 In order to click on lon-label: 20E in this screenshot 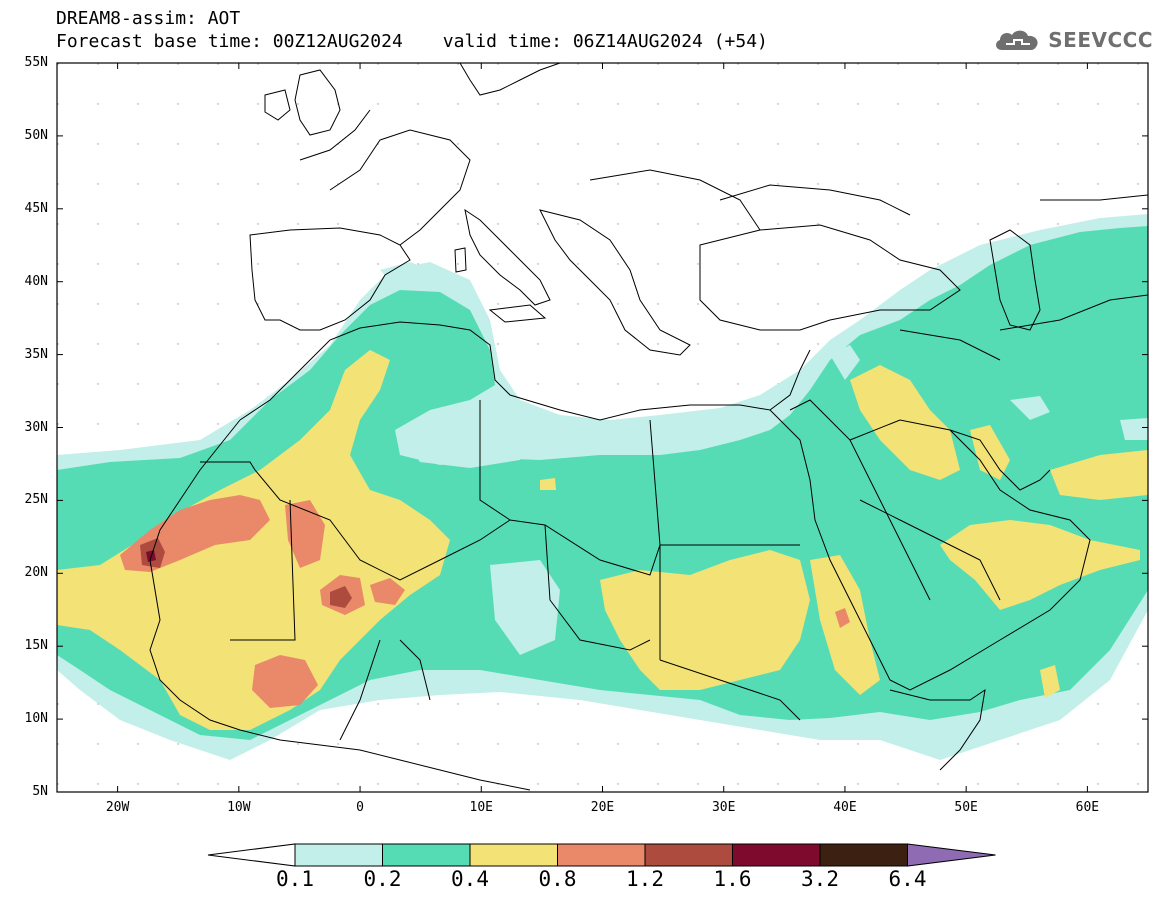, I will do `click(602, 807)`.